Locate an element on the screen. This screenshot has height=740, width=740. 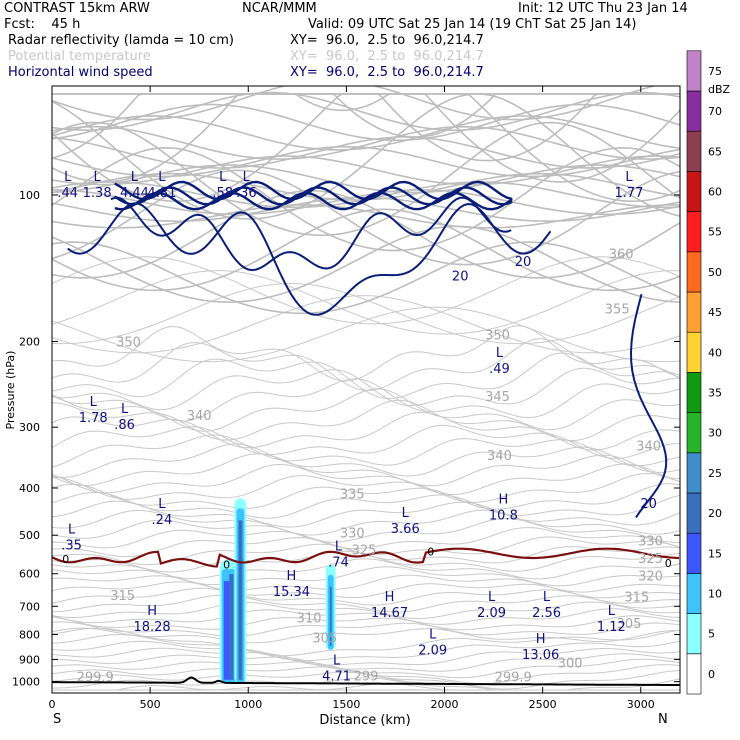
colorbar-tick-label: 60 is located at coordinates (715, 192).